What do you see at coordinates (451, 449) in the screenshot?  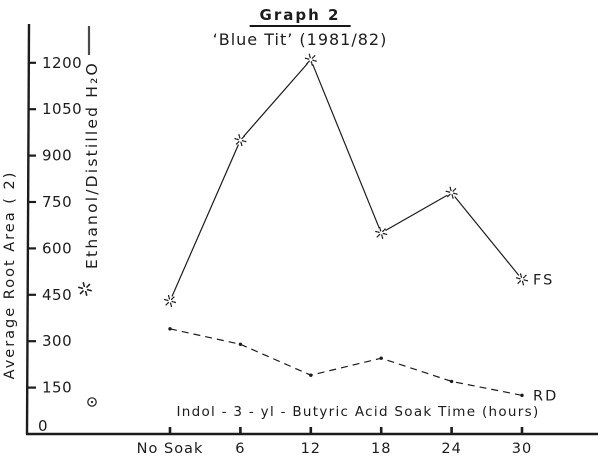 I see `x-tick-label: 24` at bounding box center [451, 449].